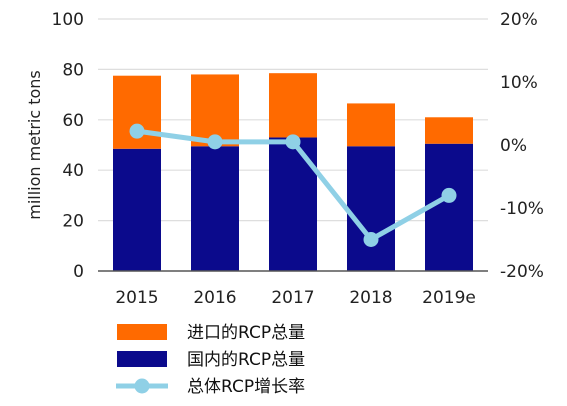  I want to click on x-axis-ticks: 2015 2016 2017 2018 2019e, so click(295, 298).